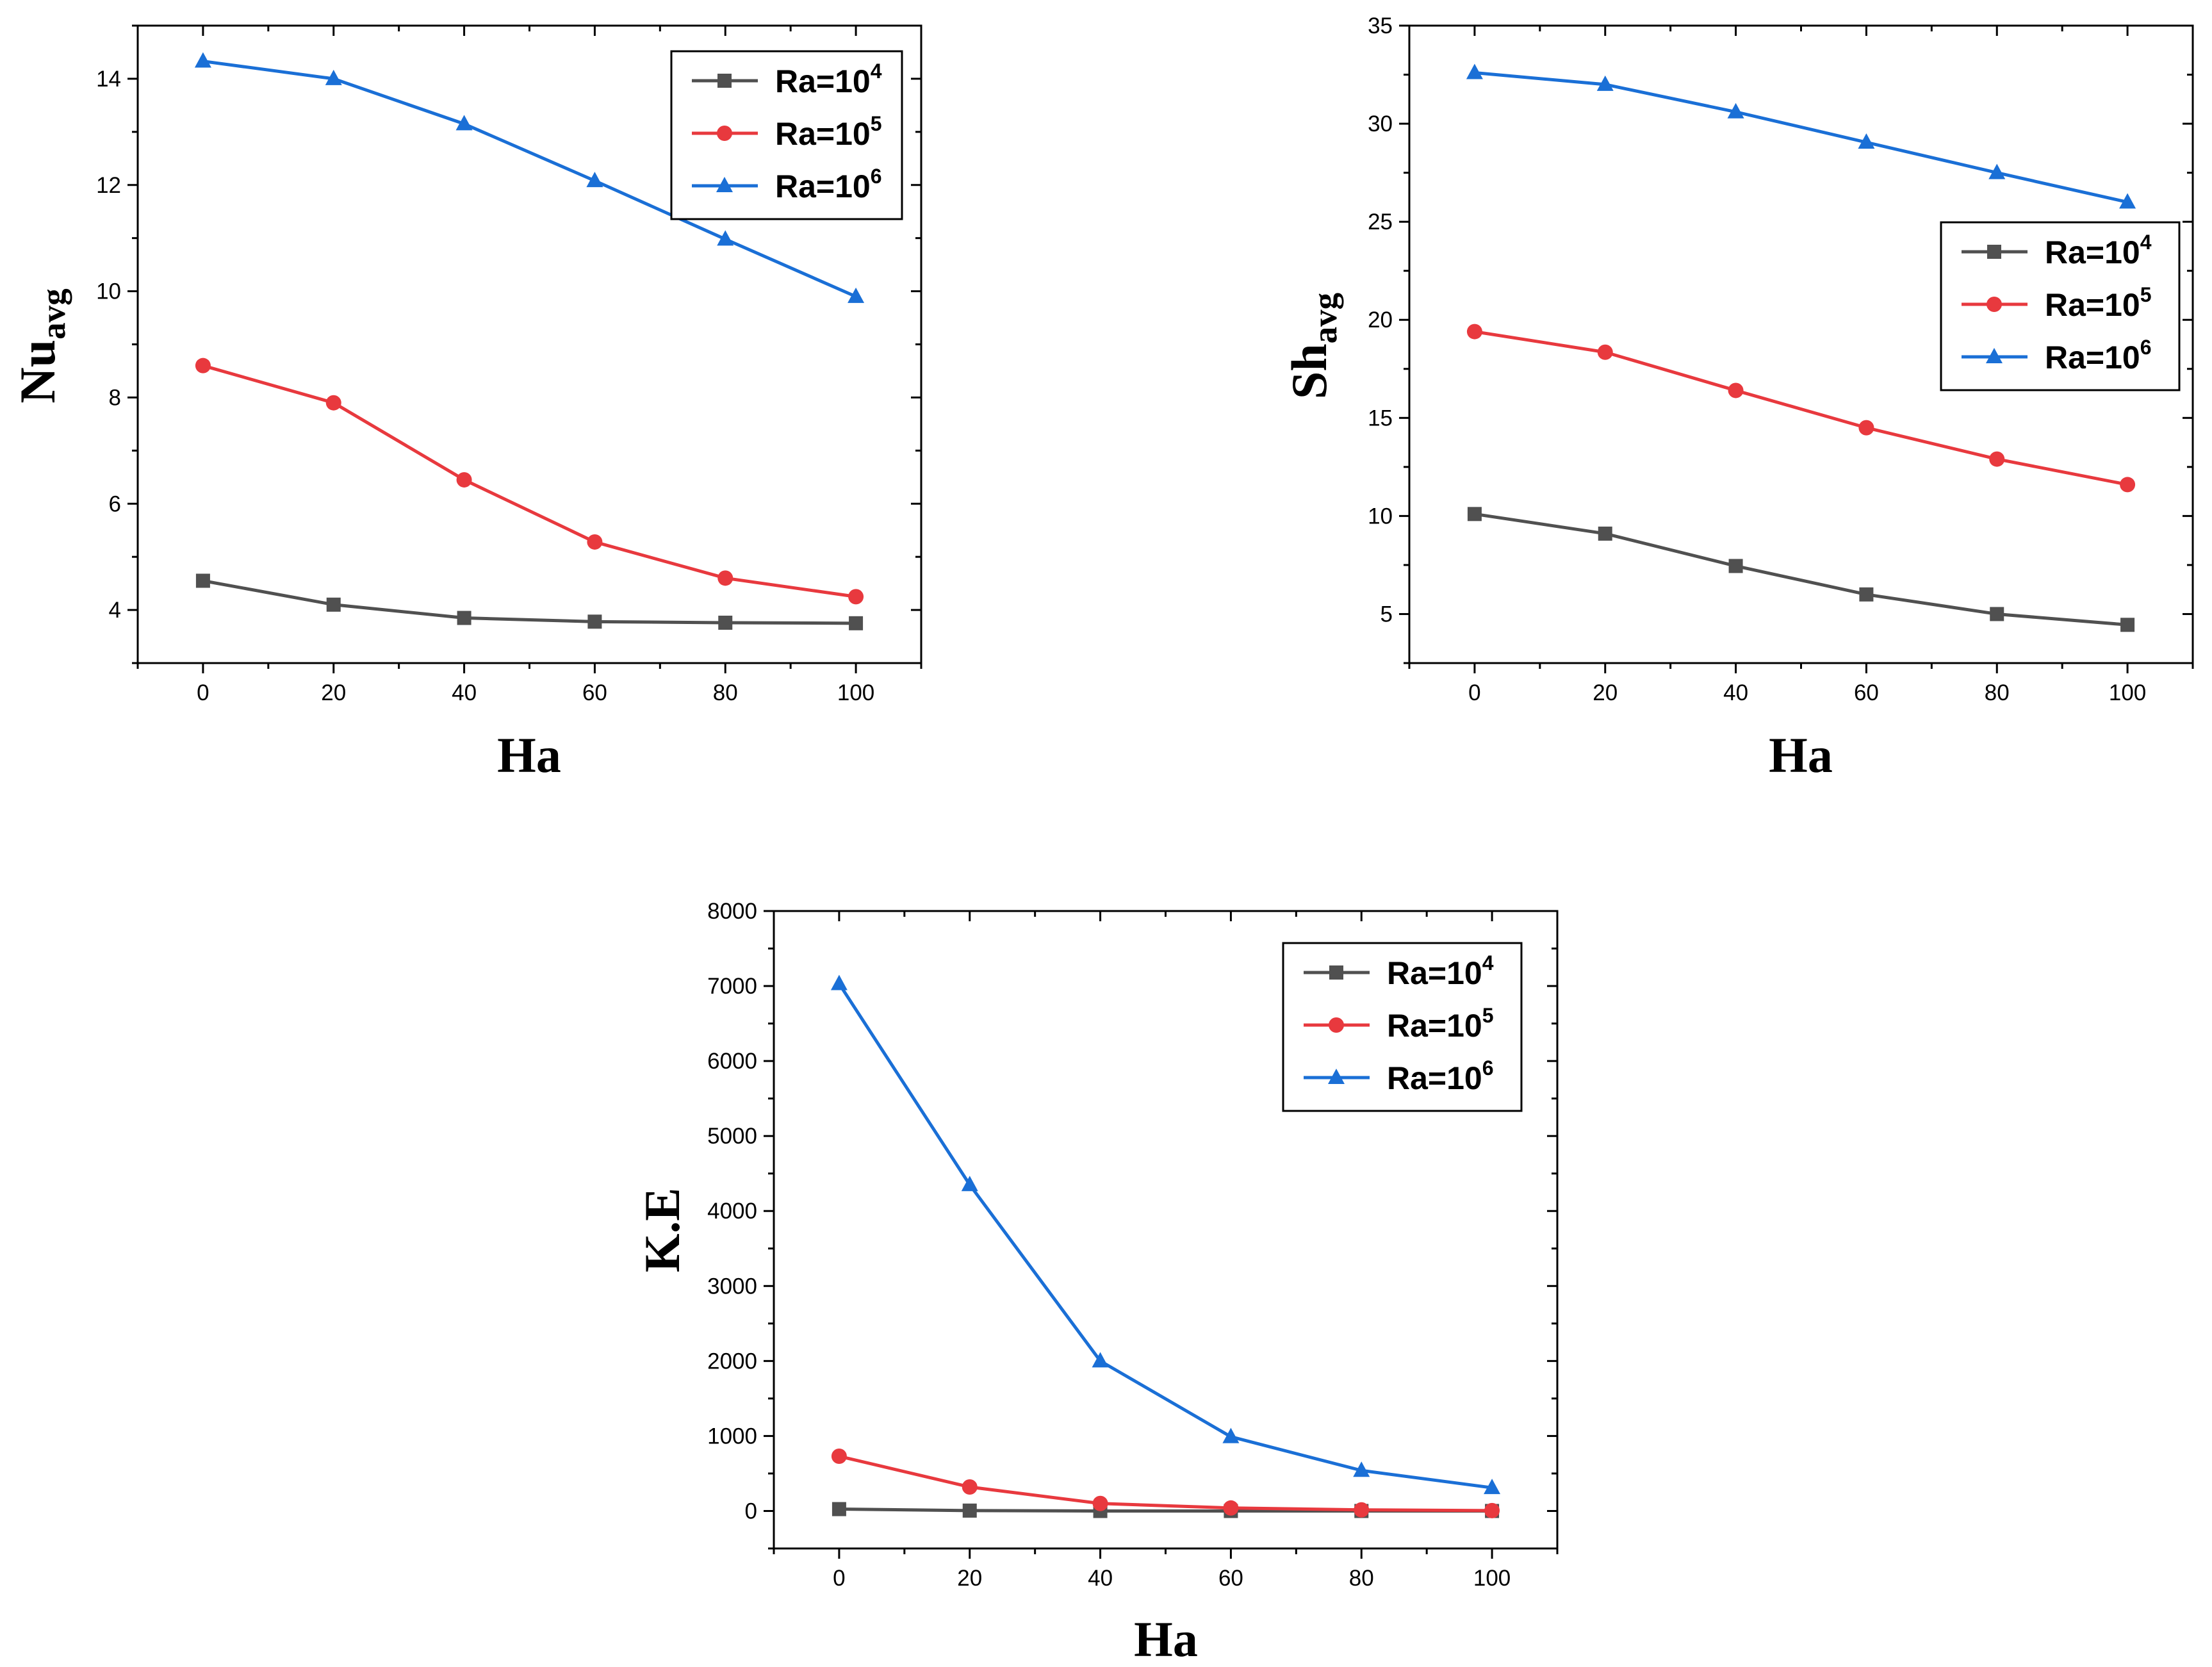 The height and width of the screenshot is (1667, 2212). Describe the element at coordinates (732, 1286) in the screenshot. I see `y-tick-label: 3000` at that location.